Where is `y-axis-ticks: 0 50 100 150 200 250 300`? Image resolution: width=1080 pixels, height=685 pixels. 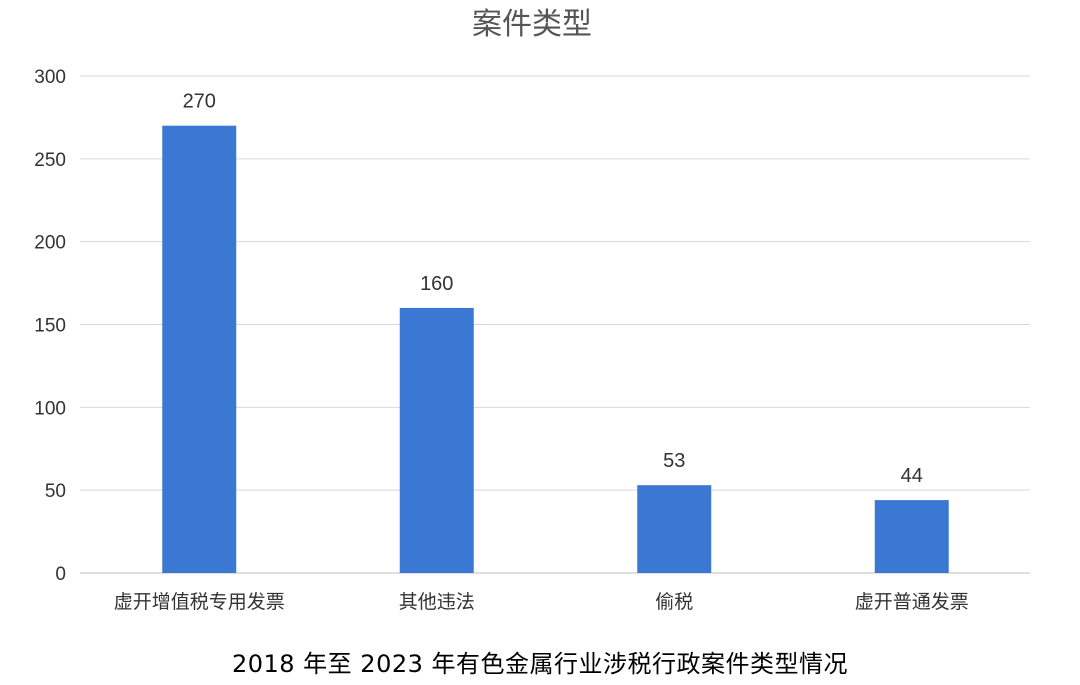
y-axis-ticks: 0 50 100 150 200 250 300 is located at coordinates (50, 326).